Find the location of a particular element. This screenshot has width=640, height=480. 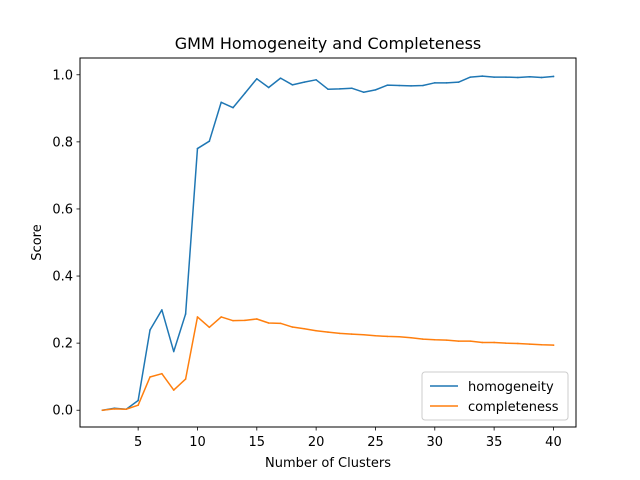

legend: homogeneity completeness is located at coordinates (495, 396).